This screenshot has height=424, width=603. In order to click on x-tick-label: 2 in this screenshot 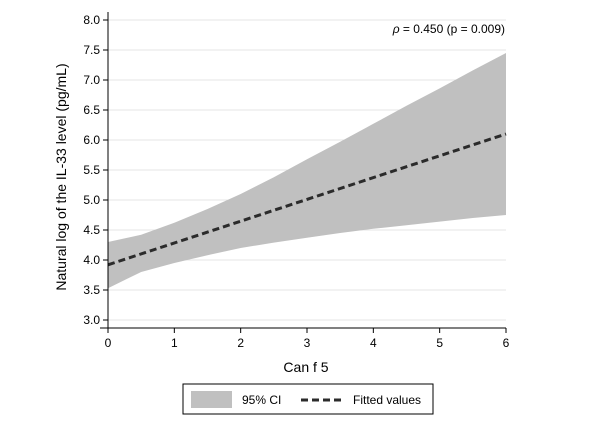, I will do `click(240, 343)`.